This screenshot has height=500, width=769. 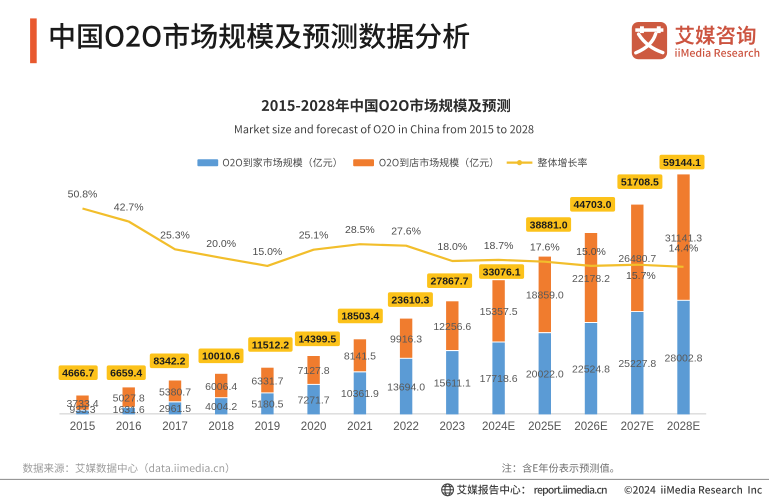 What do you see at coordinates (314, 400) in the screenshot?
I see `svg-text: 7271.7` at bounding box center [314, 400].